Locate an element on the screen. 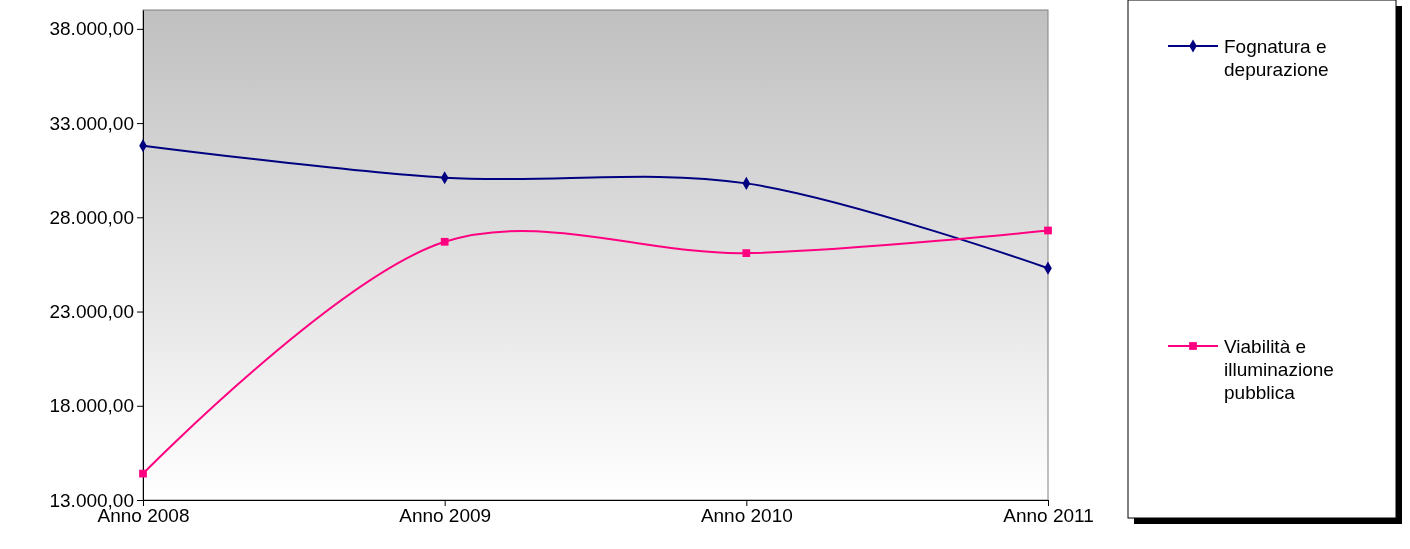 Image resolution: width=1410 pixels, height=549 pixels. x-tick-label: Anno 2010 is located at coordinates (746, 516).